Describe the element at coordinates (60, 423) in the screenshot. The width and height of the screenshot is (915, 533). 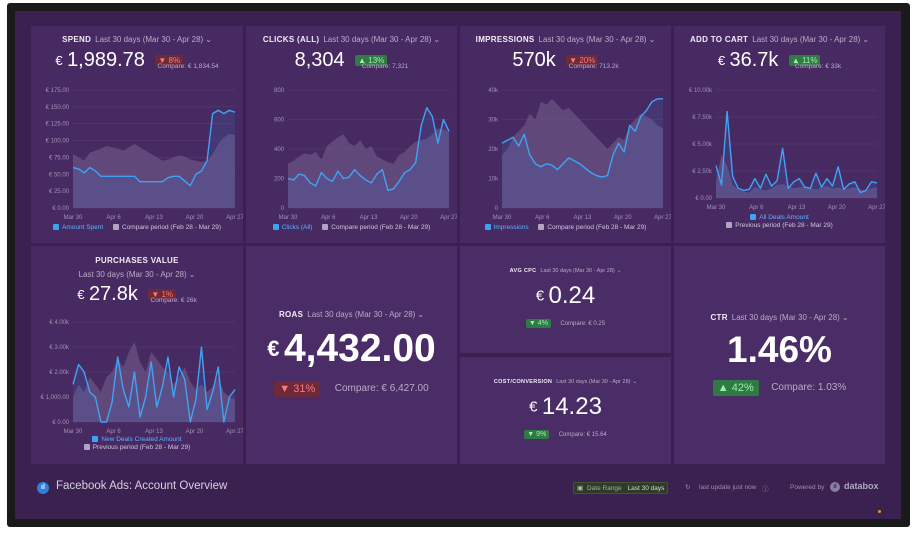
I see `y-tick-label: € 0.00` at that location.